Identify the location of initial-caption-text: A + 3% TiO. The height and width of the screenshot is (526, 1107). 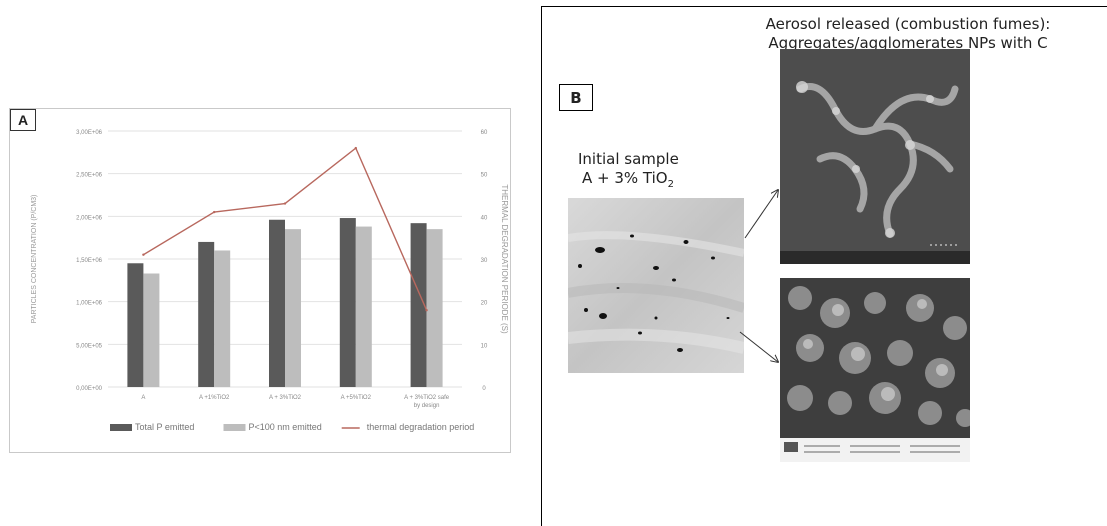
(625, 178).